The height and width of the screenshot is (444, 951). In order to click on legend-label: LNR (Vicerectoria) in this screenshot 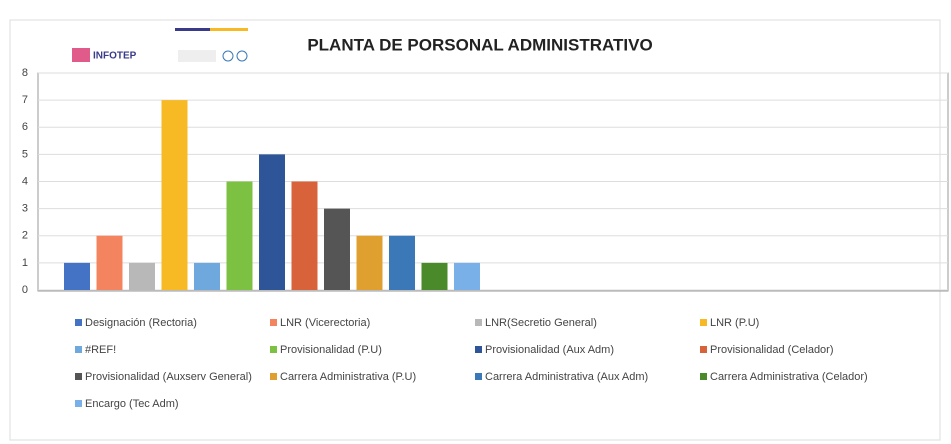, I will do `click(325, 323)`.